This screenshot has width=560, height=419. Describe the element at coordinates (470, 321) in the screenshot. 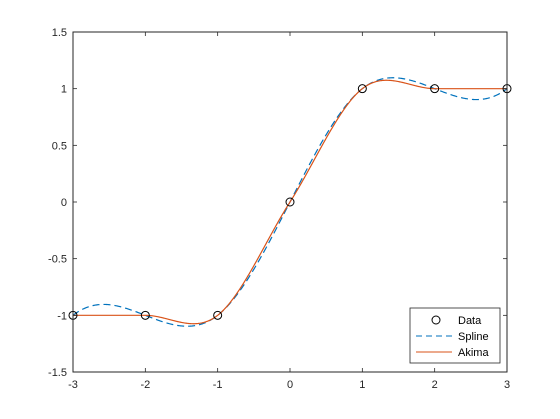

I see `legend-label-data: Data` at that location.